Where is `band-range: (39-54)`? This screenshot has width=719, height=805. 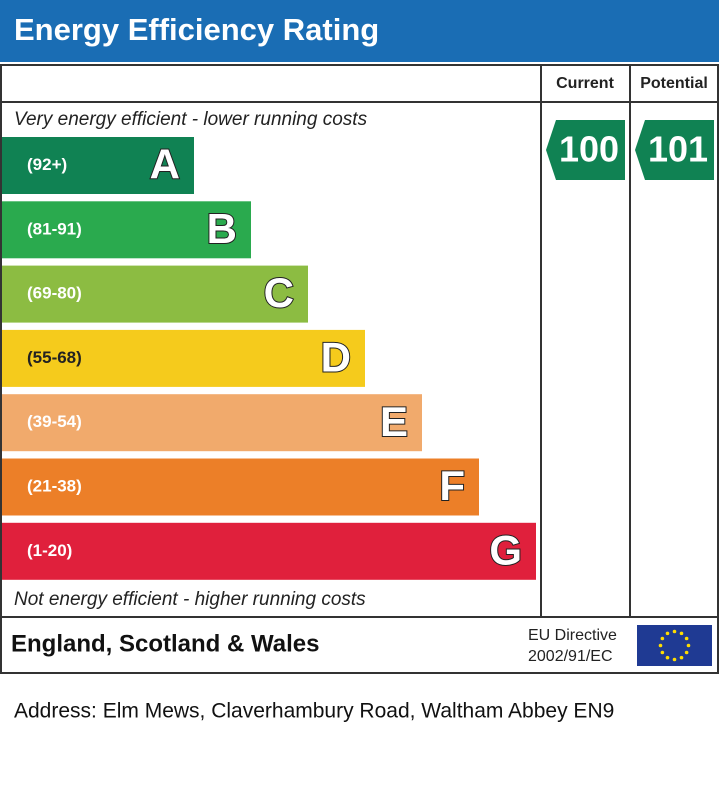
band-range: (39-54) is located at coordinates (54, 421).